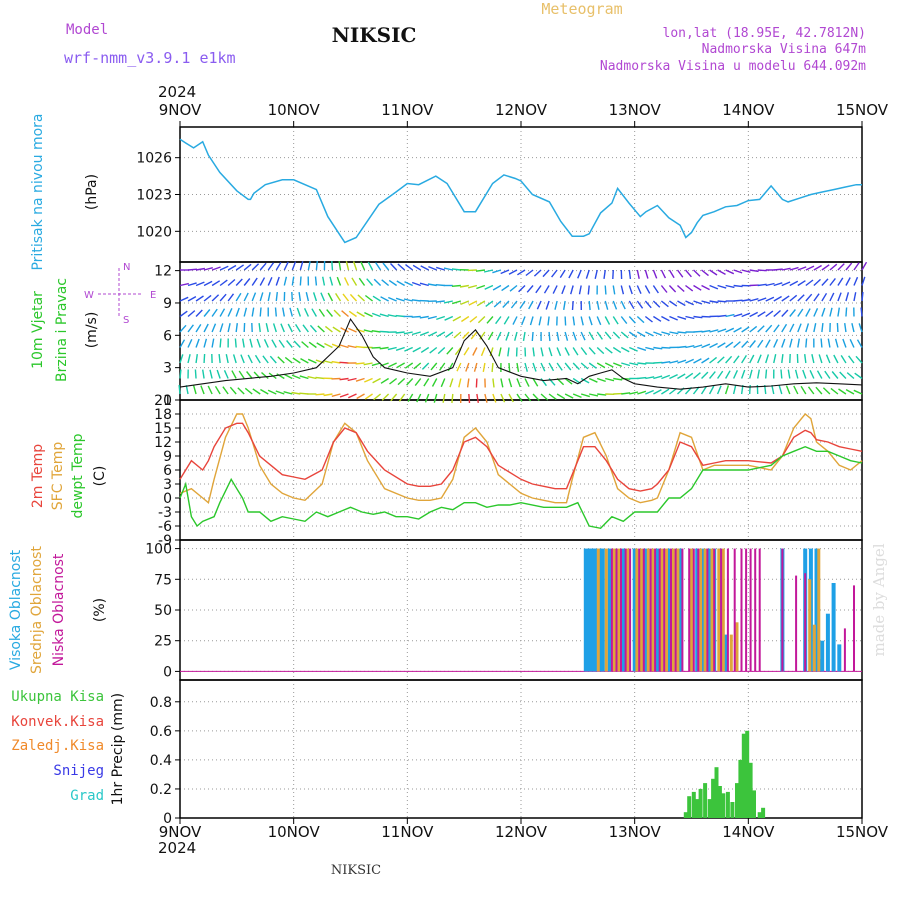  I want to click on y-tick-label: 15, so click(163, 429).